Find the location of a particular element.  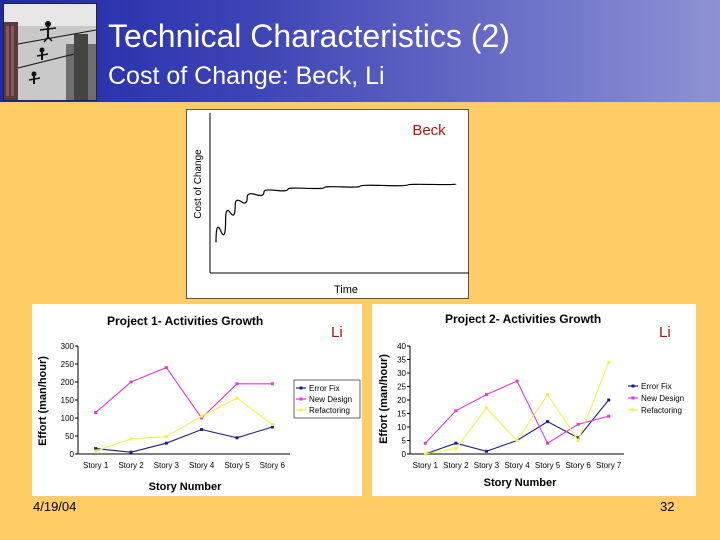

p2-x-tick-label: Story 1 is located at coordinates (426, 465).